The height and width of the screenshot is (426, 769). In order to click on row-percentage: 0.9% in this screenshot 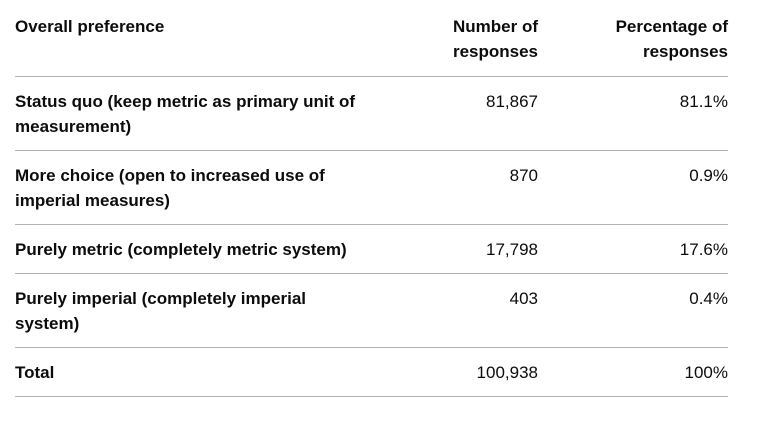, I will do `click(633, 187)`.